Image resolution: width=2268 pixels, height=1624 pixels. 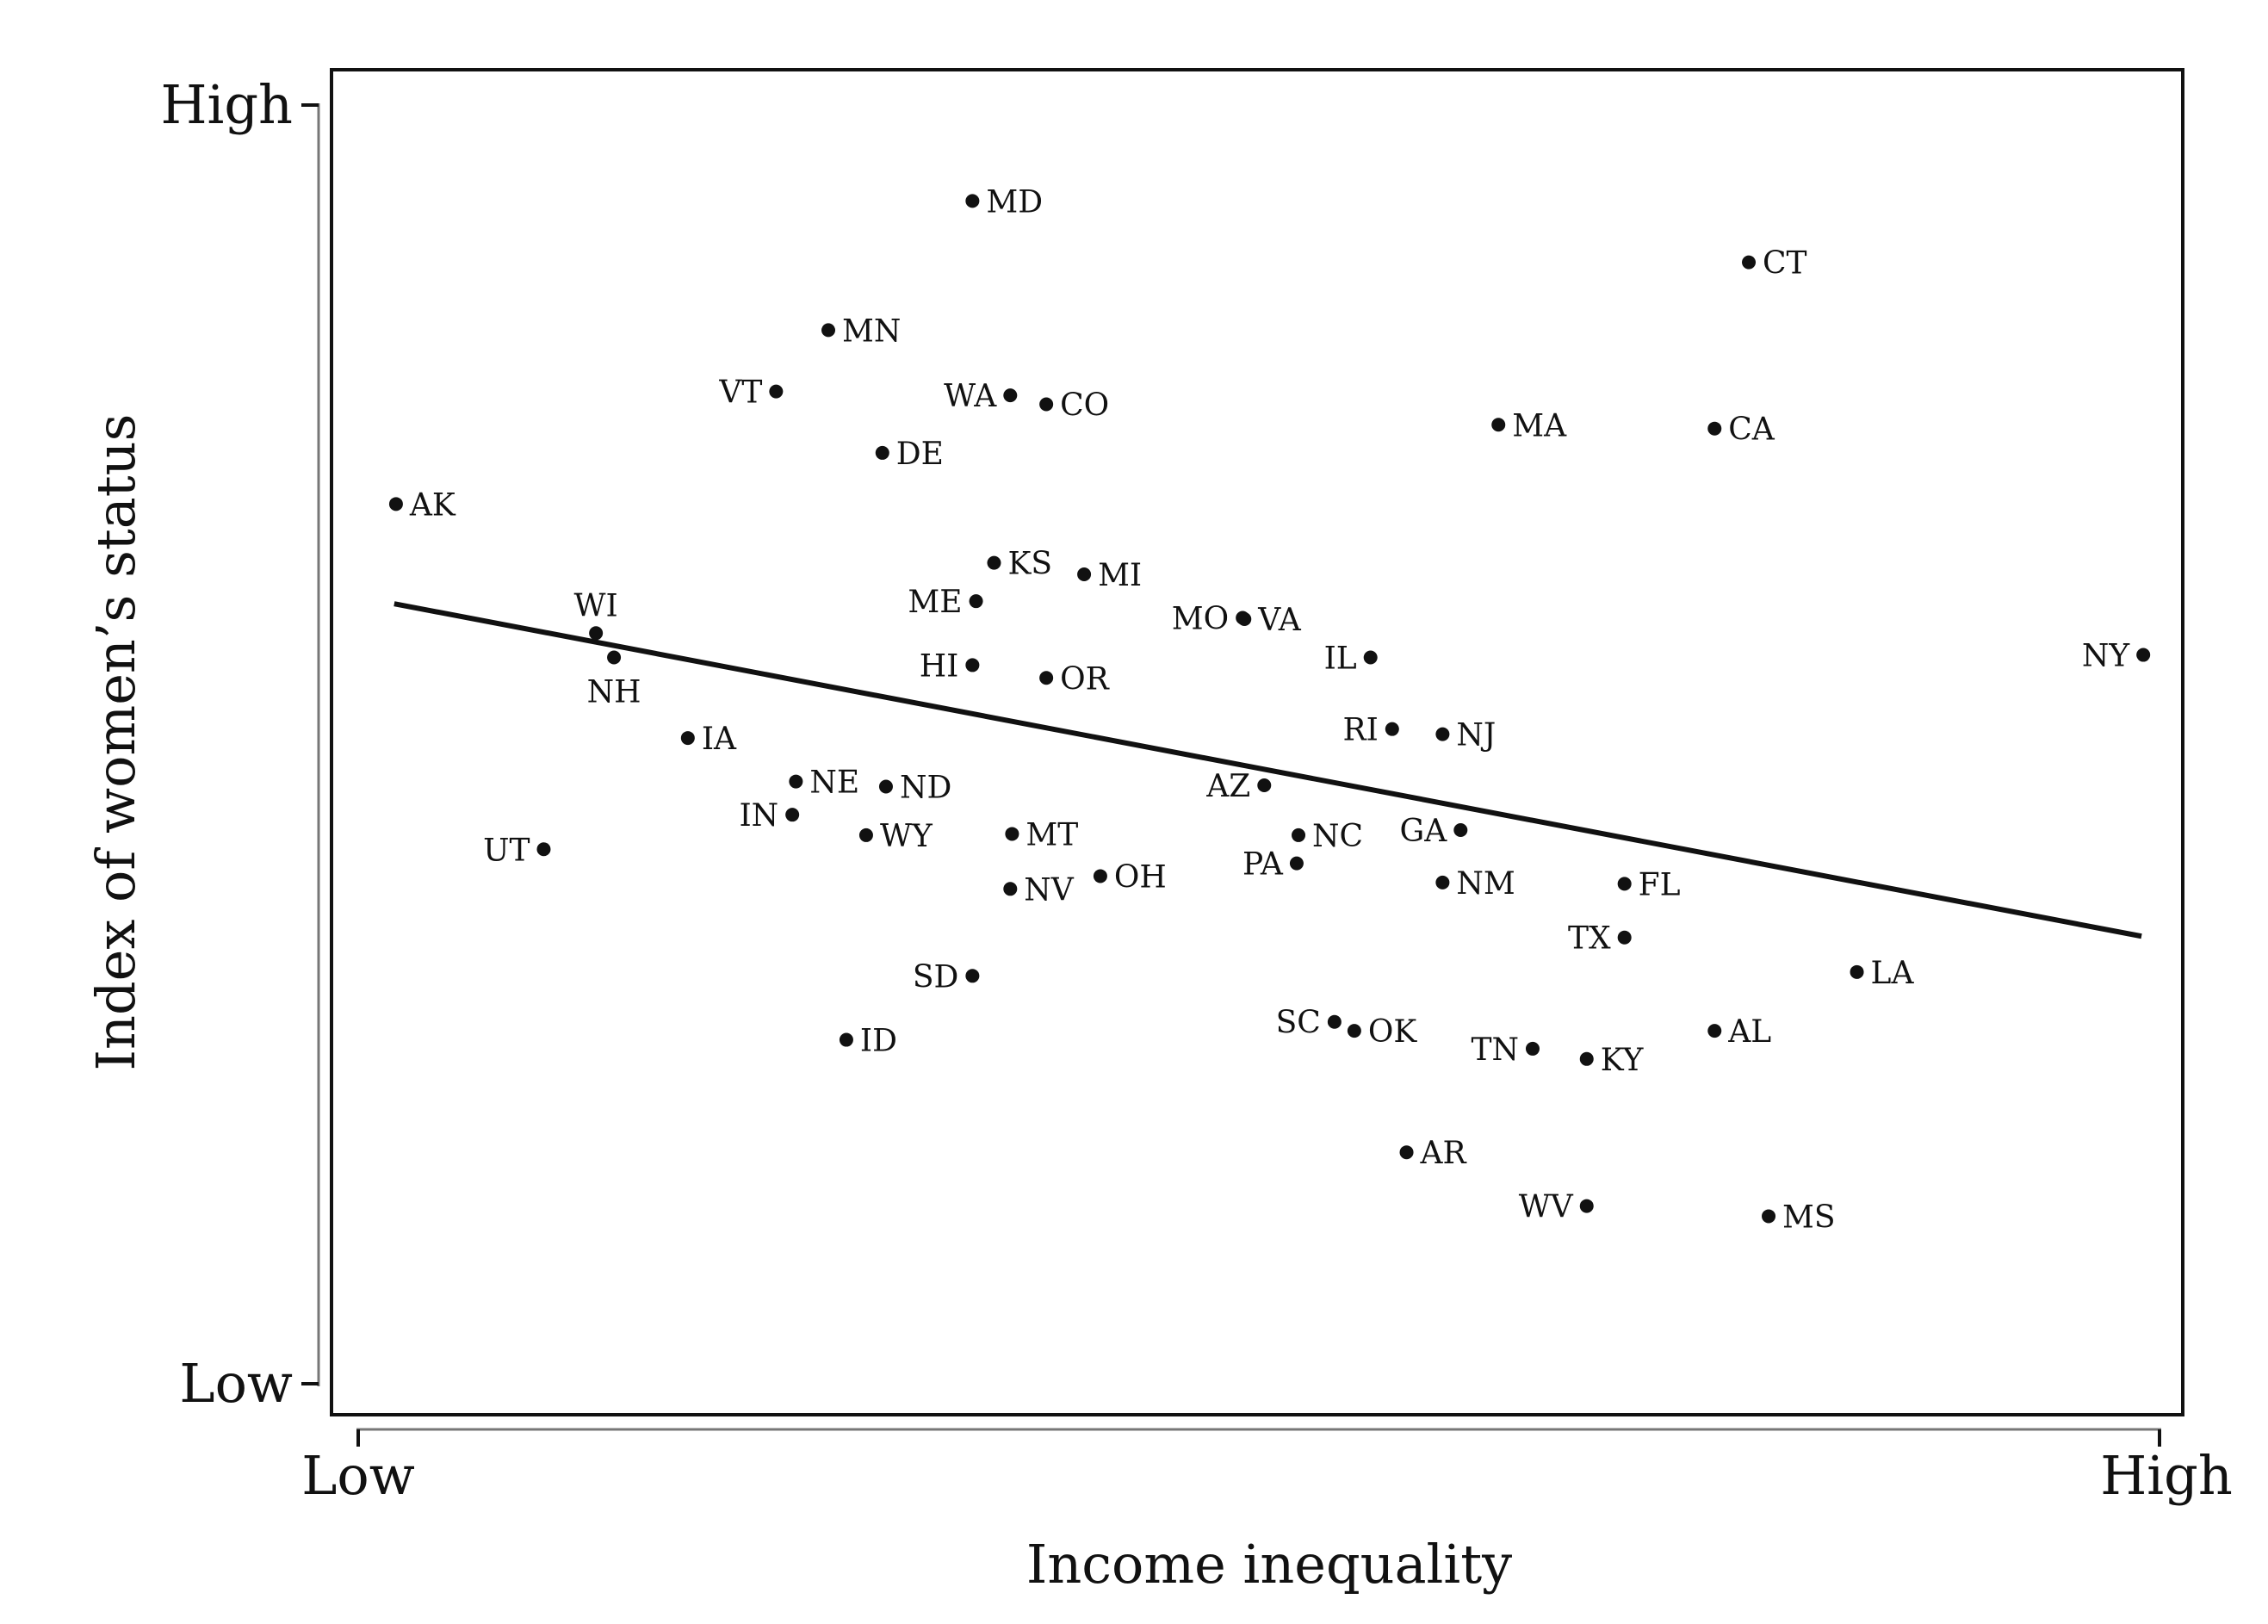 What do you see at coordinates (1279, 620) in the screenshot?
I see `point-label: VA` at bounding box center [1279, 620].